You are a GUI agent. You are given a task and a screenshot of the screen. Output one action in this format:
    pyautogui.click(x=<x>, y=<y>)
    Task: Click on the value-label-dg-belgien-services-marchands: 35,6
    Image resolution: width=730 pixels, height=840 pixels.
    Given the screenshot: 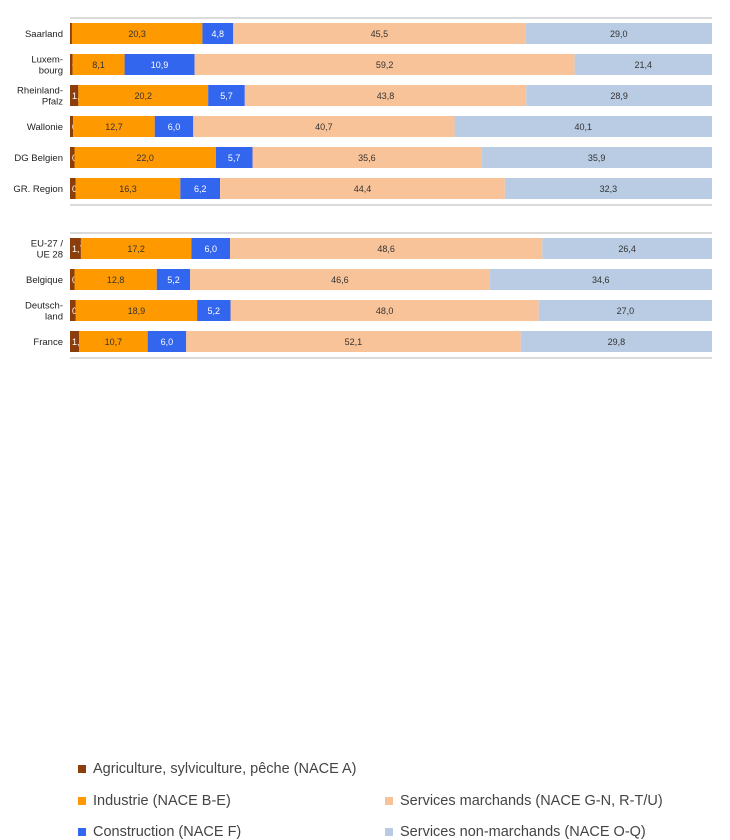 What is the action you would take?
    pyautogui.click(x=367, y=158)
    